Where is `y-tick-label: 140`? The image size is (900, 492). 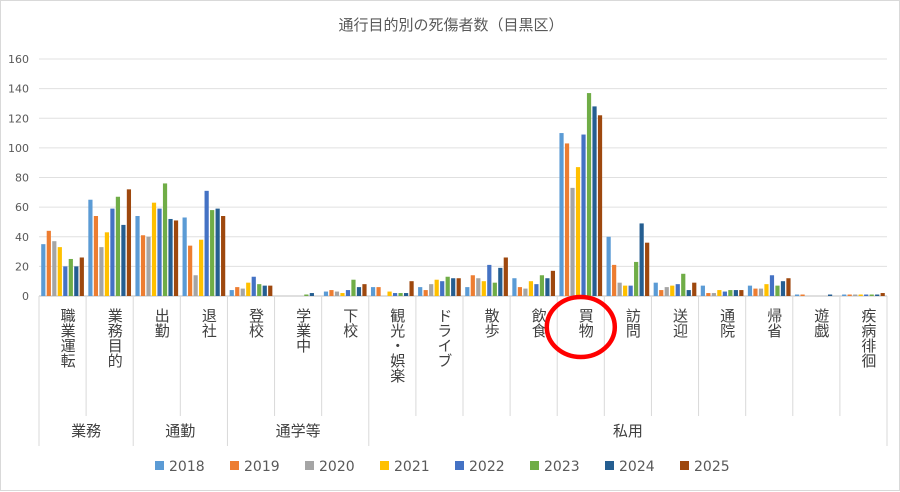
y-tick-label: 140 is located at coordinates (18, 89).